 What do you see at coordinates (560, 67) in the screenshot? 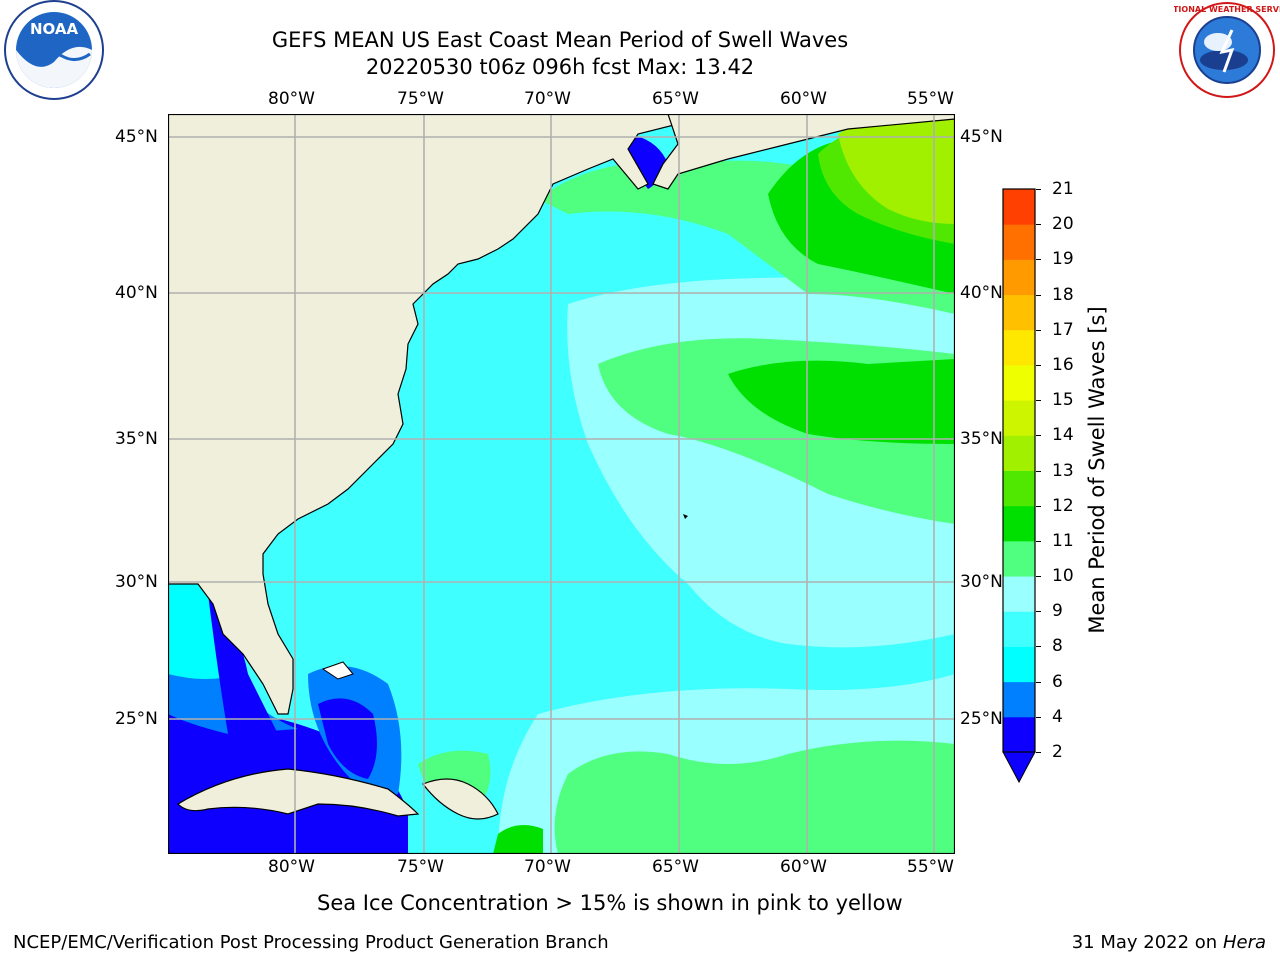
I see `chart-subtitle: 20220530 t06z 096h fcst Max: 13.42` at bounding box center [560, 67].